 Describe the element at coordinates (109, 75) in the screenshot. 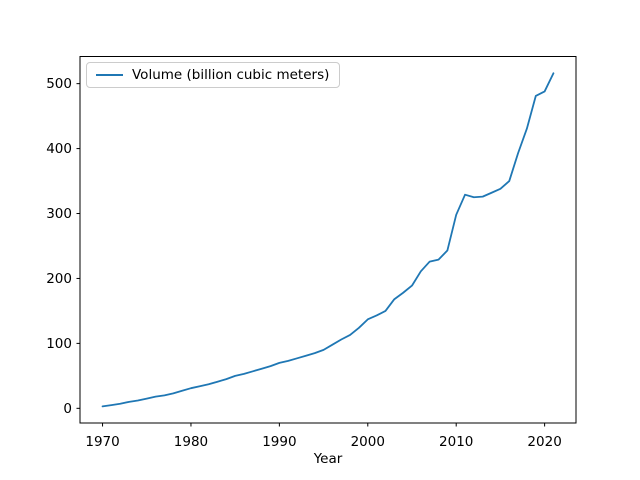

I see `legend-line-icon` at that location.